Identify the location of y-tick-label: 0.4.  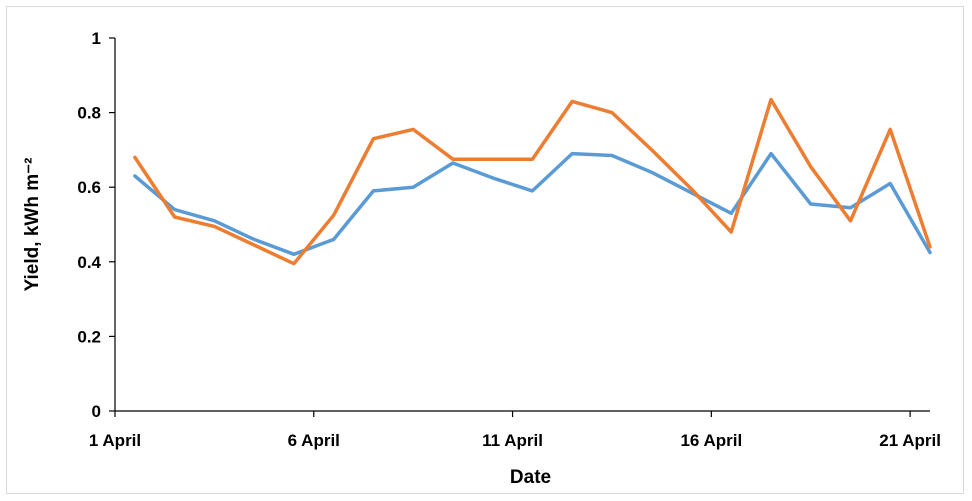
(89, 262).